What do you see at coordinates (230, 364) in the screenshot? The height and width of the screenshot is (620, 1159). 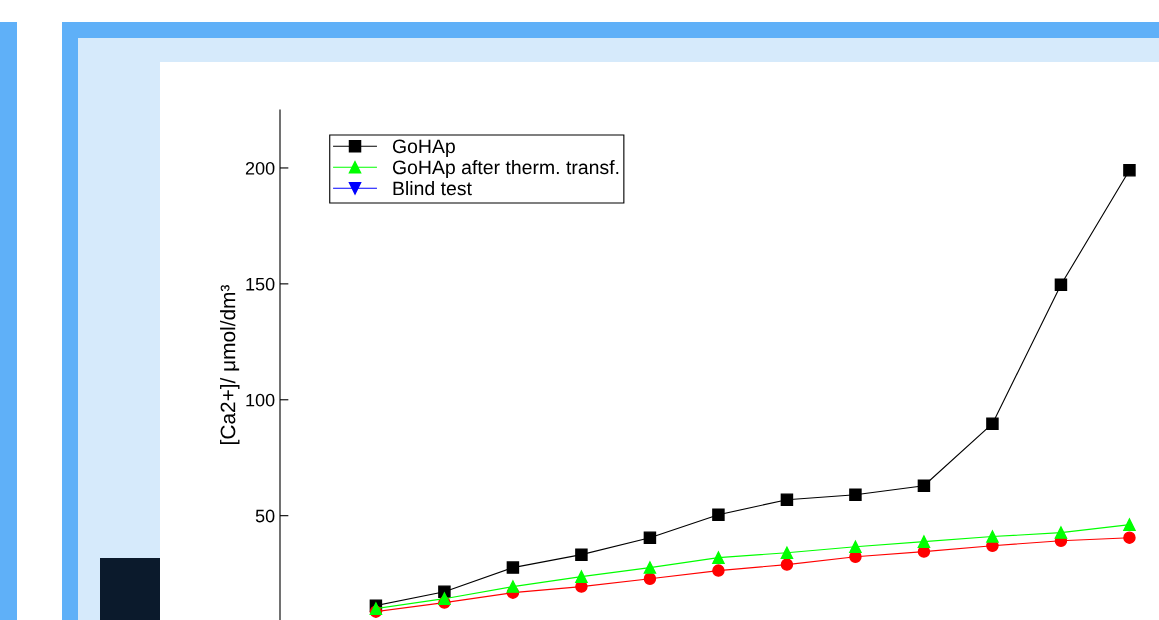 I see `y-axis-title: [Ca2+]/ μmol/dm³` at bounding box center [230, 364].